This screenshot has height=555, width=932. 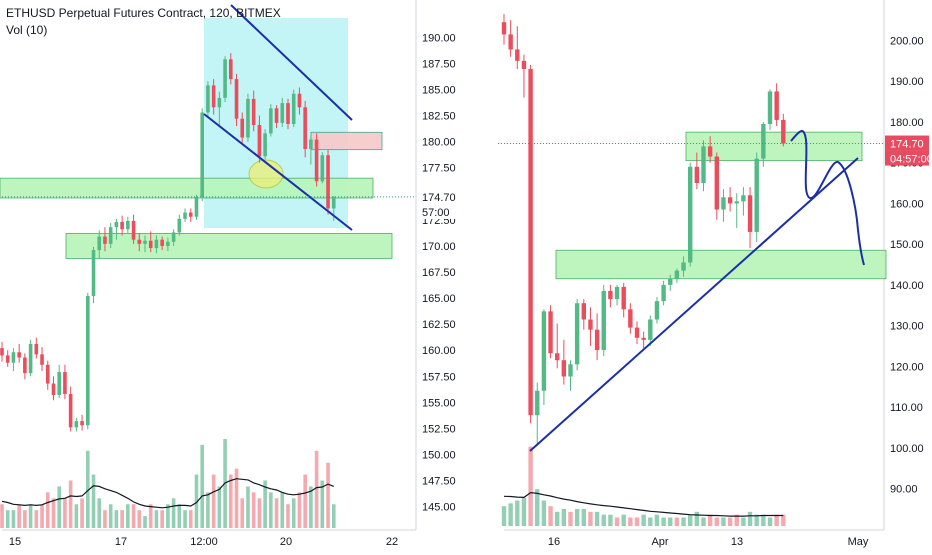 I want to click on left-x-tick-label: 15, so click(x=15, y=542).